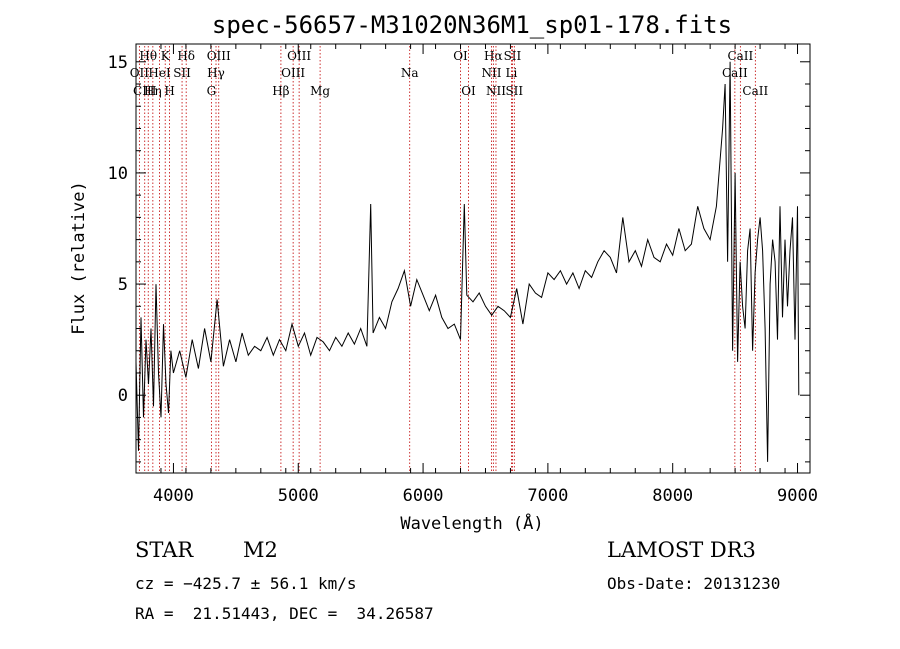 Image resolution: width=900 pixels, height=649 pixels. What do you see at coordinates (320, 91) in the screenshot?
I see `spectral-line-label: Mg` at bounding box center [320, 91].